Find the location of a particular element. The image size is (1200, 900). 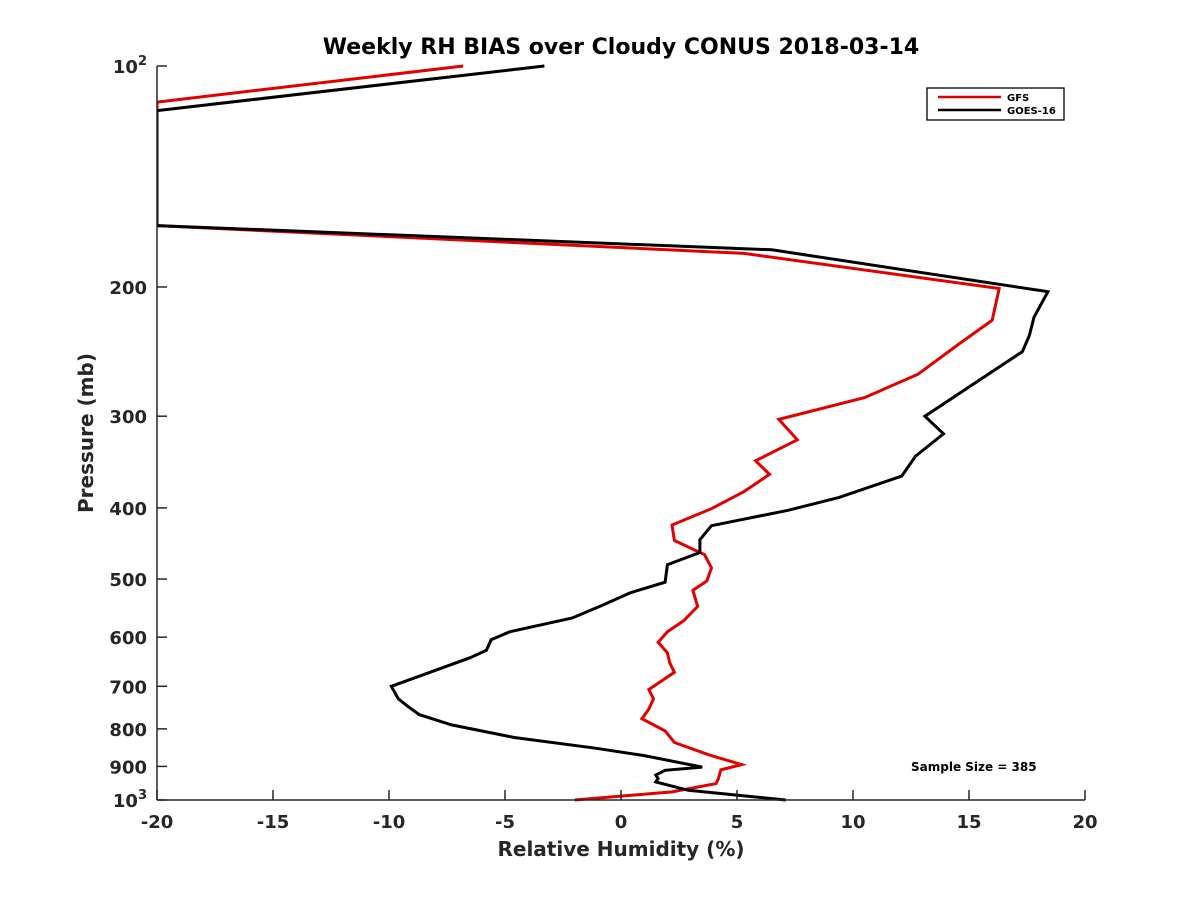

legend-label-goes-16: GOES-16 is located at coordinates (1031, 111).